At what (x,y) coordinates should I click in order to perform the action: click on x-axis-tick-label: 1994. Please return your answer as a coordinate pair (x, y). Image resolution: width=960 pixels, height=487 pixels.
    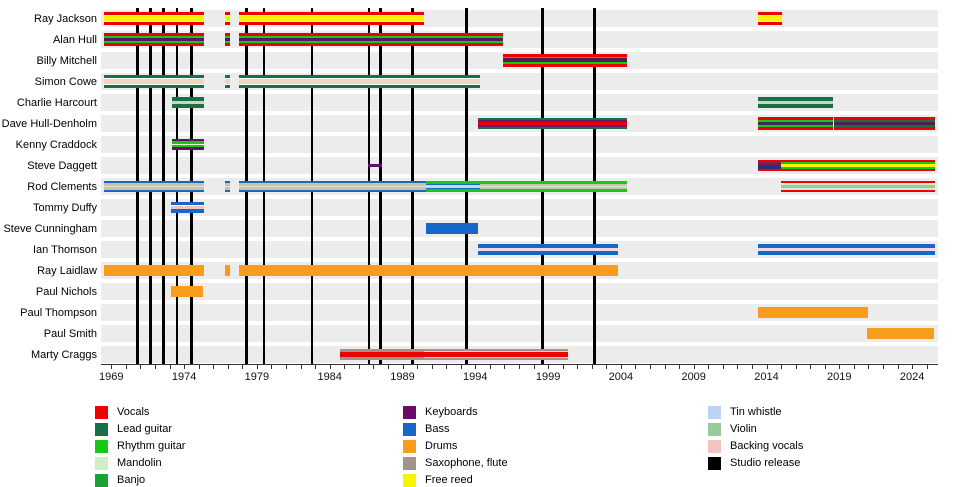
    Looking at the image, I should click on (475, 377).